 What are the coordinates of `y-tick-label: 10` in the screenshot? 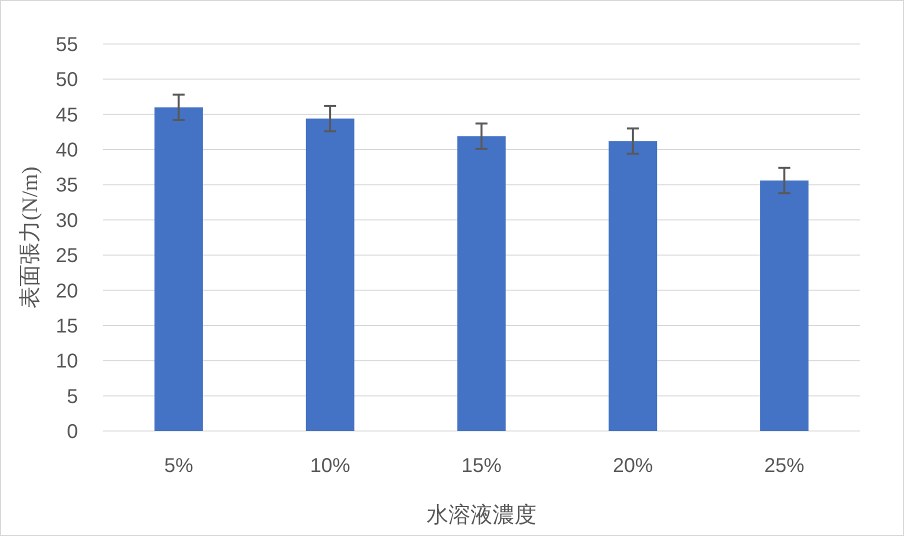 It's located at (67, 361).